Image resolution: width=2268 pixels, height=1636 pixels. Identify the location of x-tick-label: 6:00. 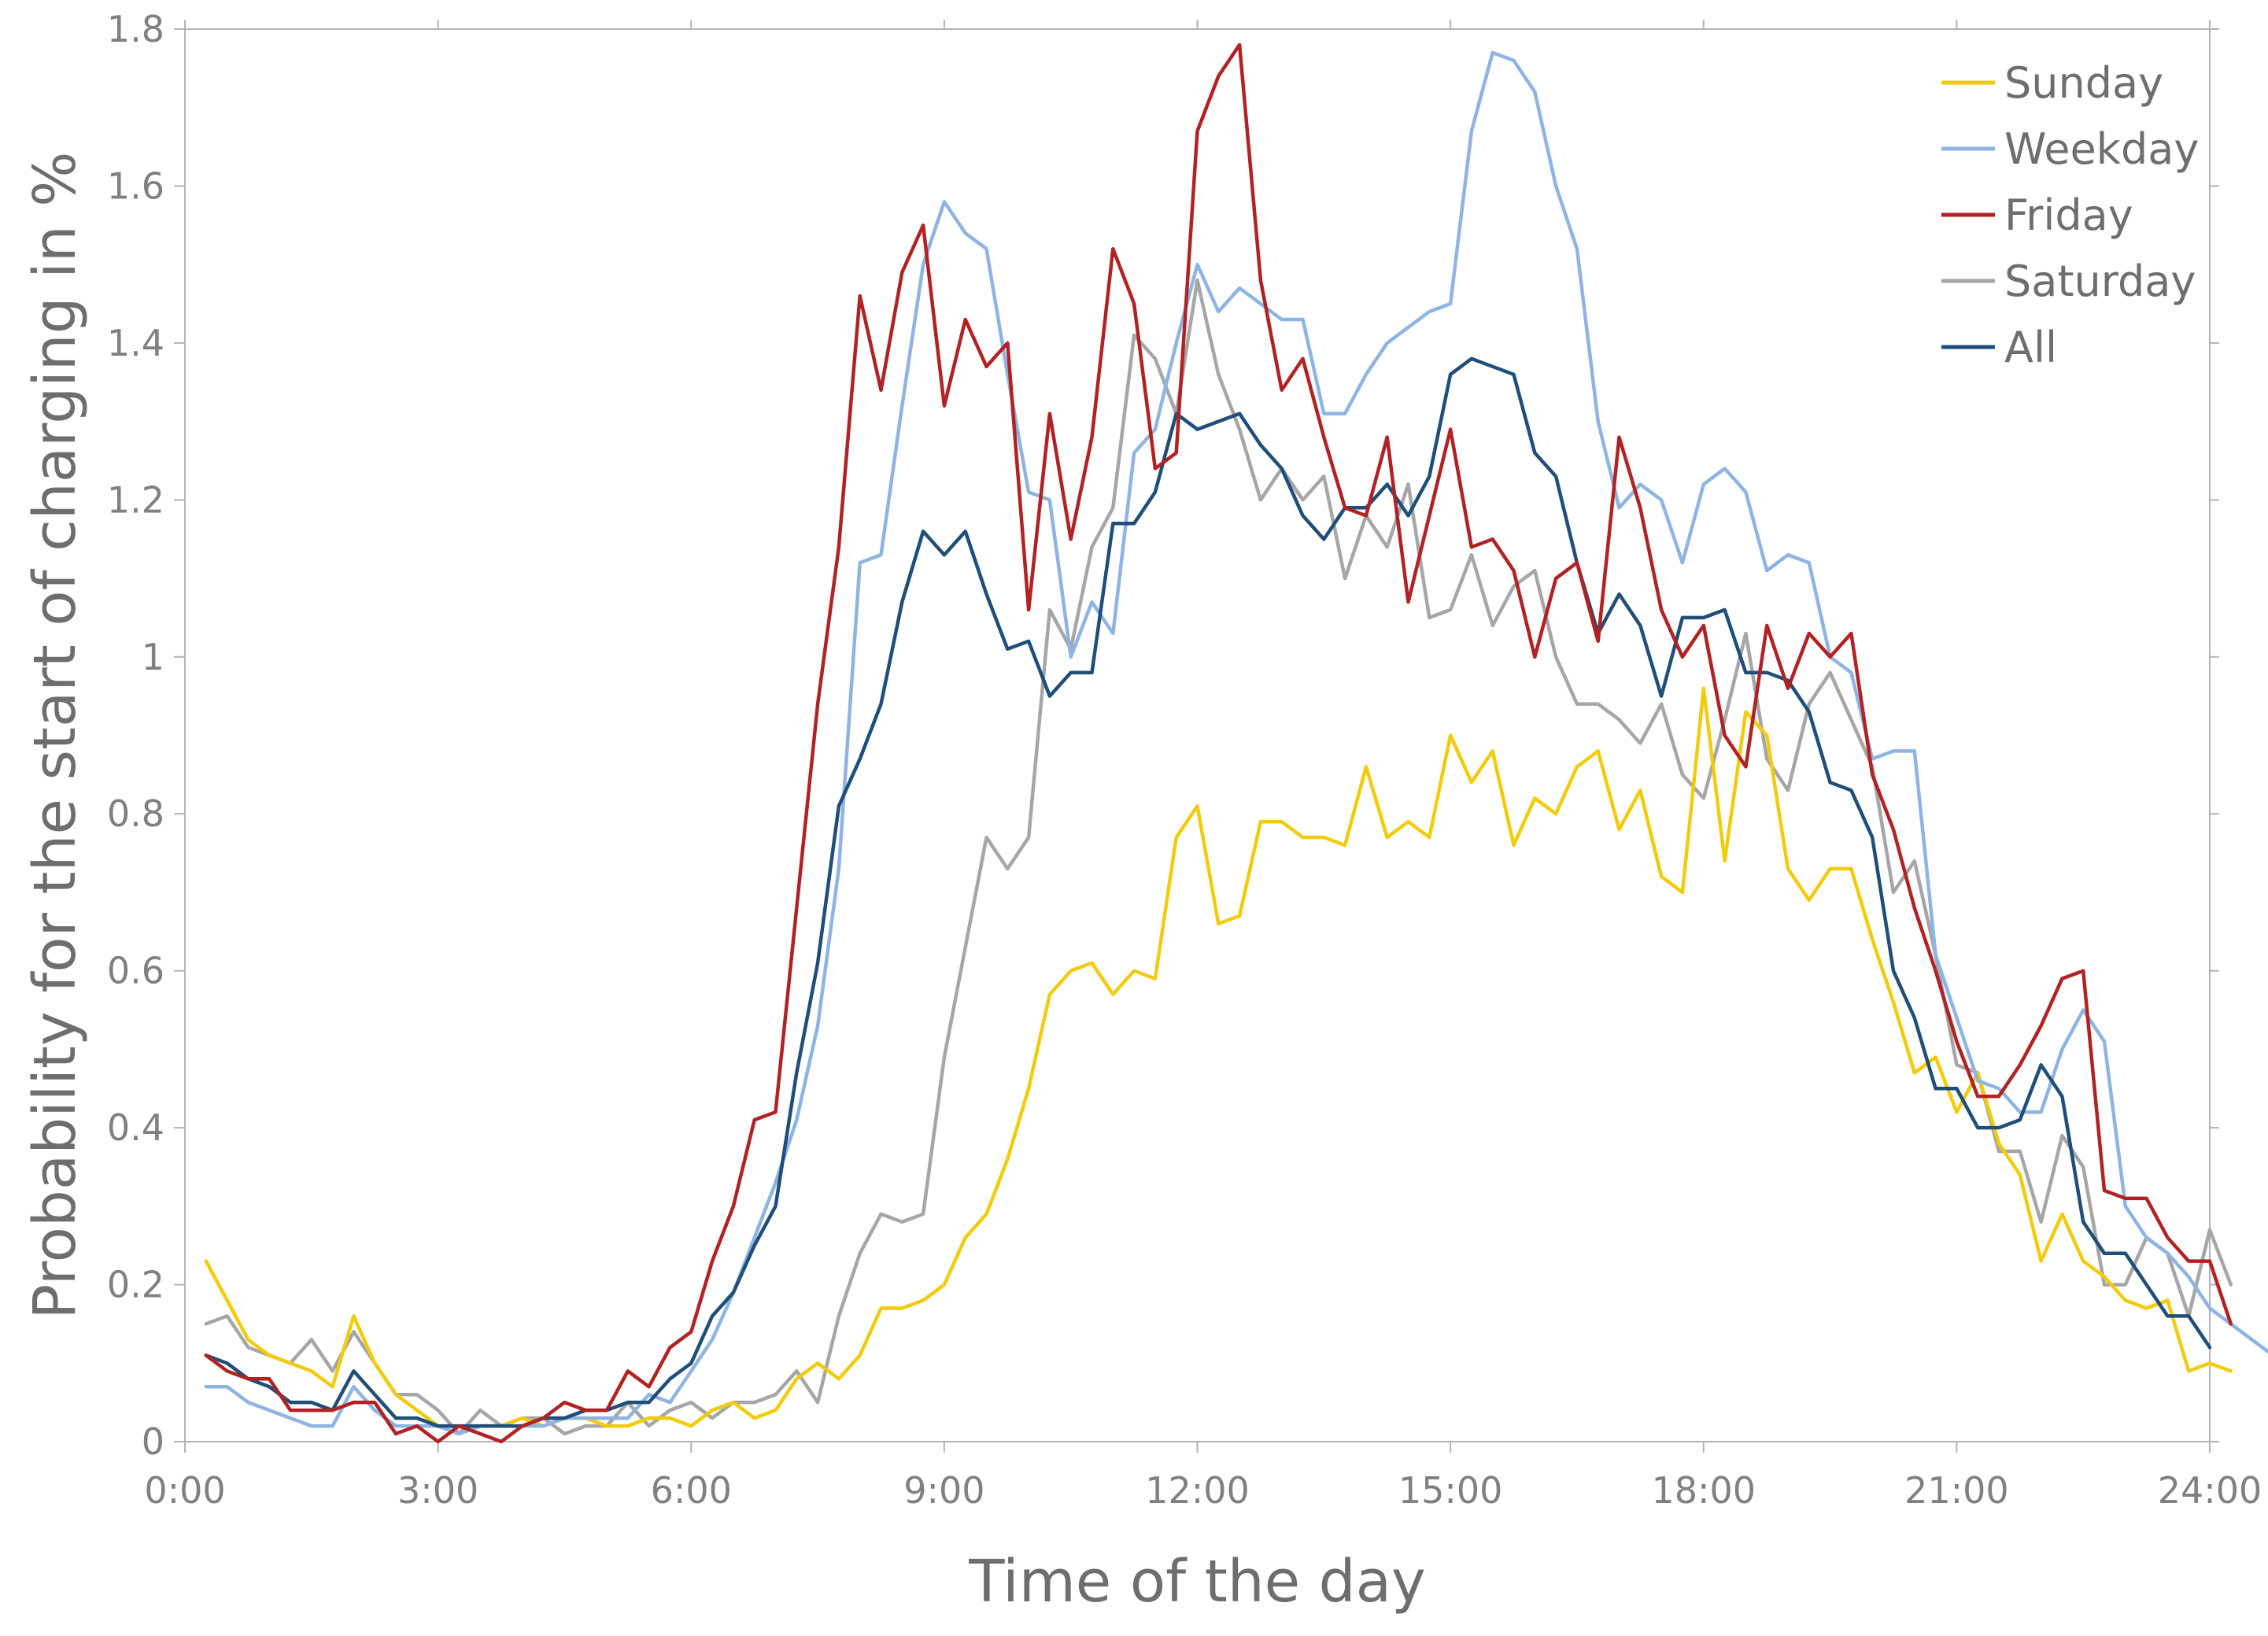
(691, 1490).